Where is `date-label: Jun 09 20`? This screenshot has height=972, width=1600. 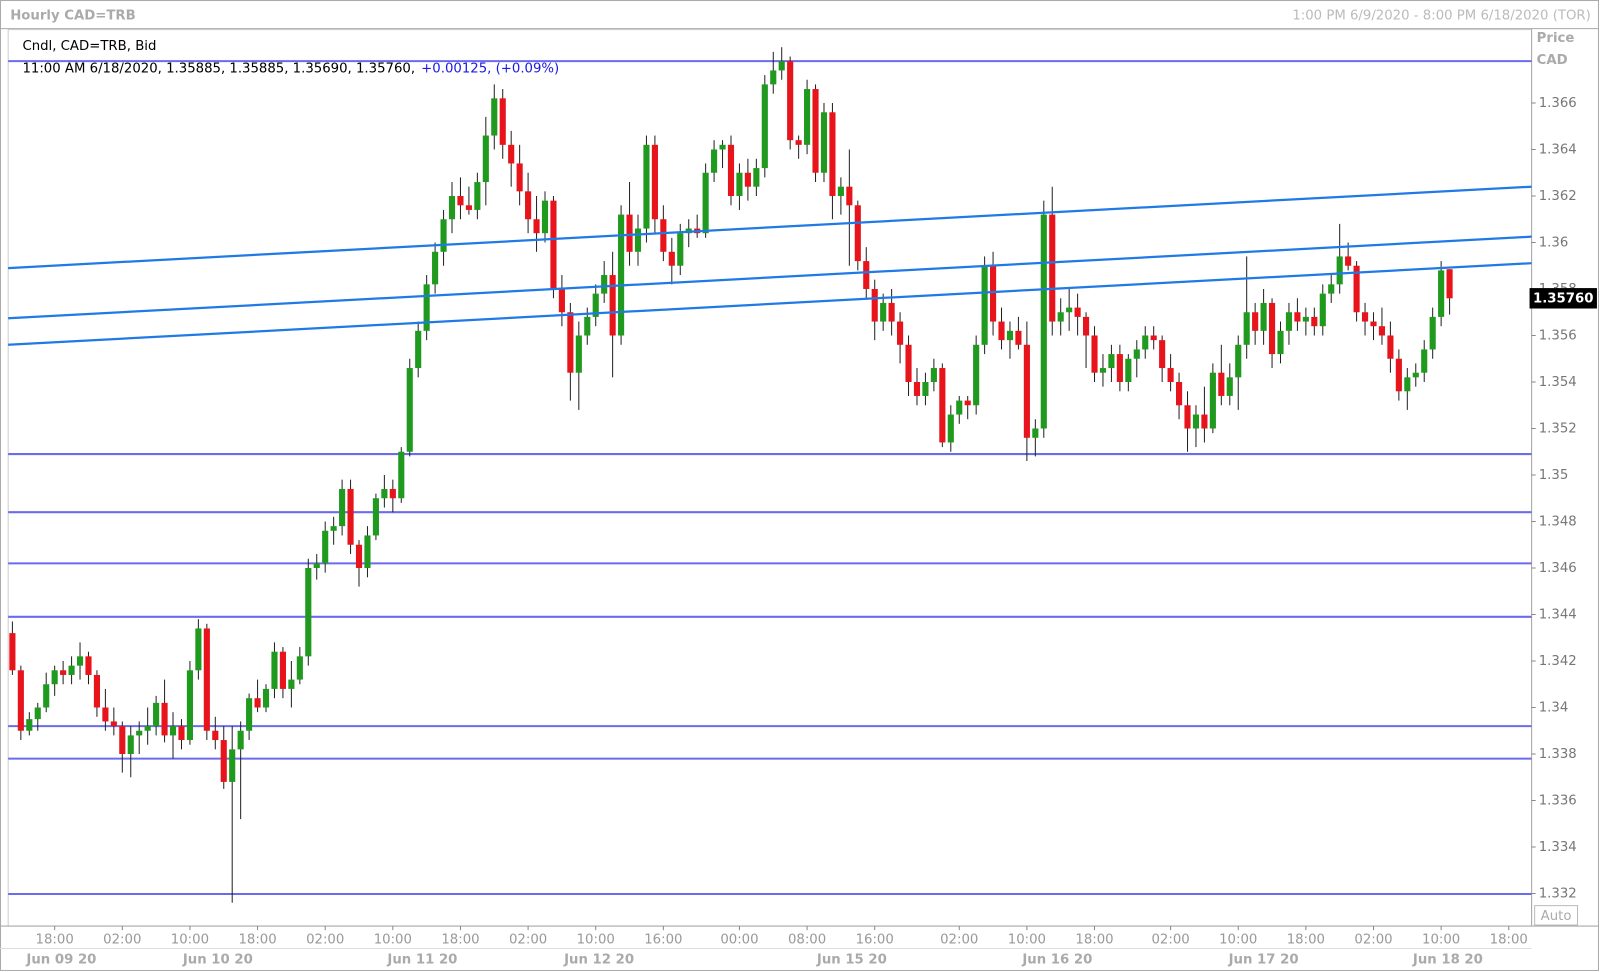 date-label: Jun 09 20 is located at coordinates (60, 960).